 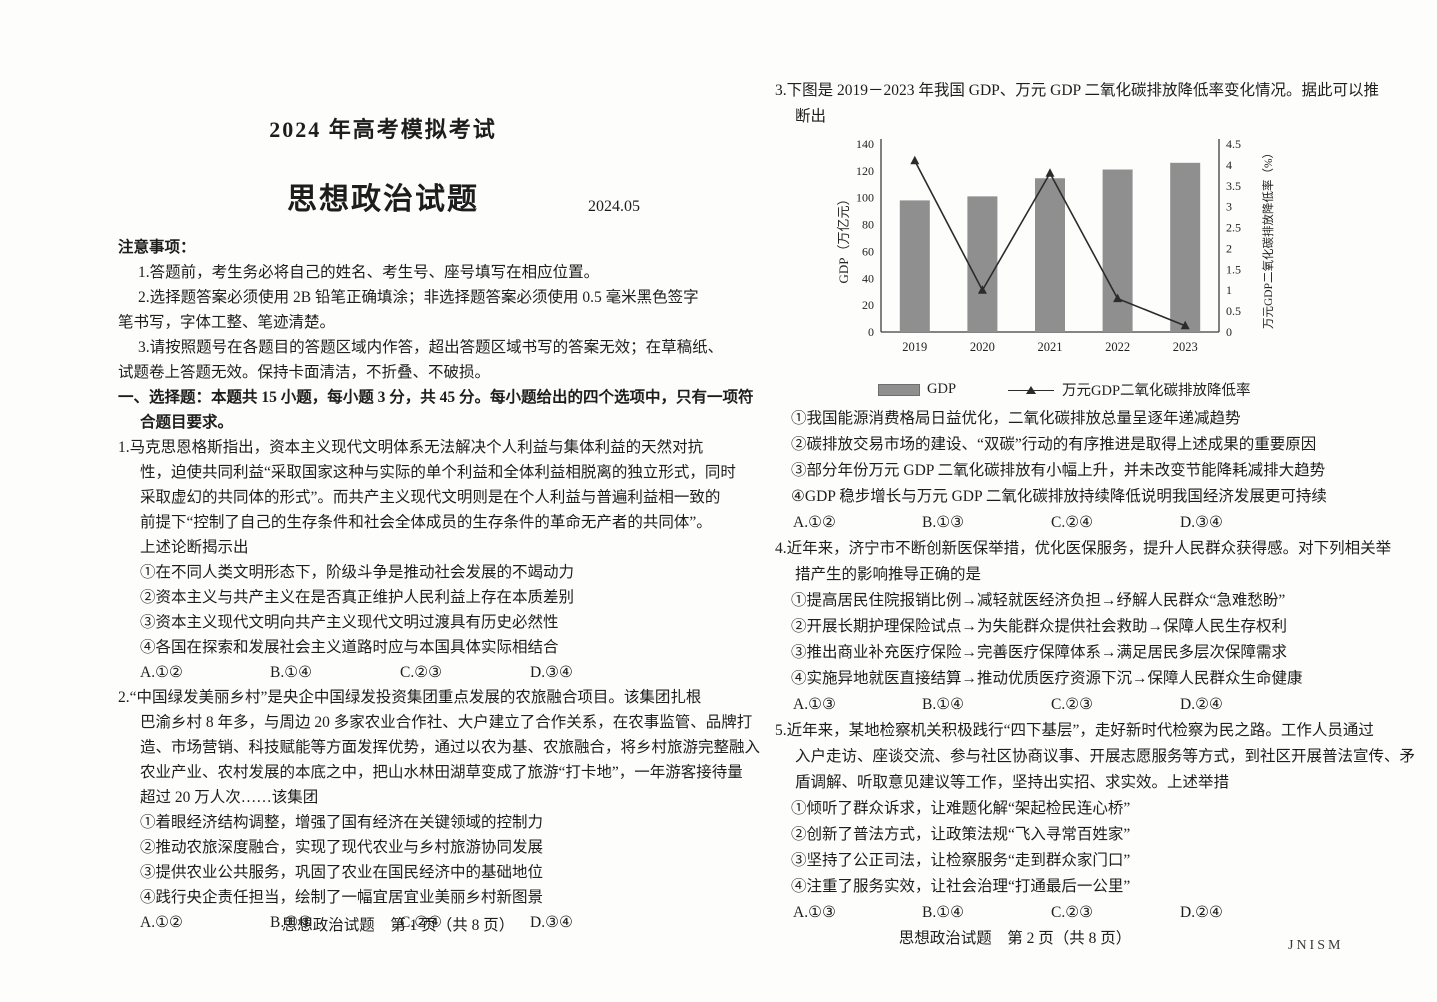 What do you see at coordinates (868, 305) in the screenshot?
I see `svg-text: 20` at bounding box center [868, 305].